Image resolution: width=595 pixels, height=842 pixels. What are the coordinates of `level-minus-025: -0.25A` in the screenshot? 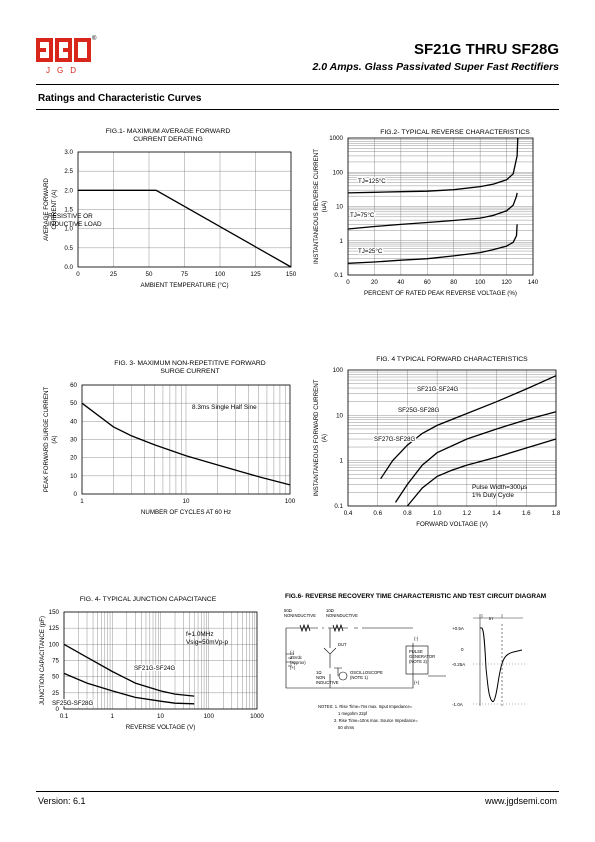 It's located at (458, 664).